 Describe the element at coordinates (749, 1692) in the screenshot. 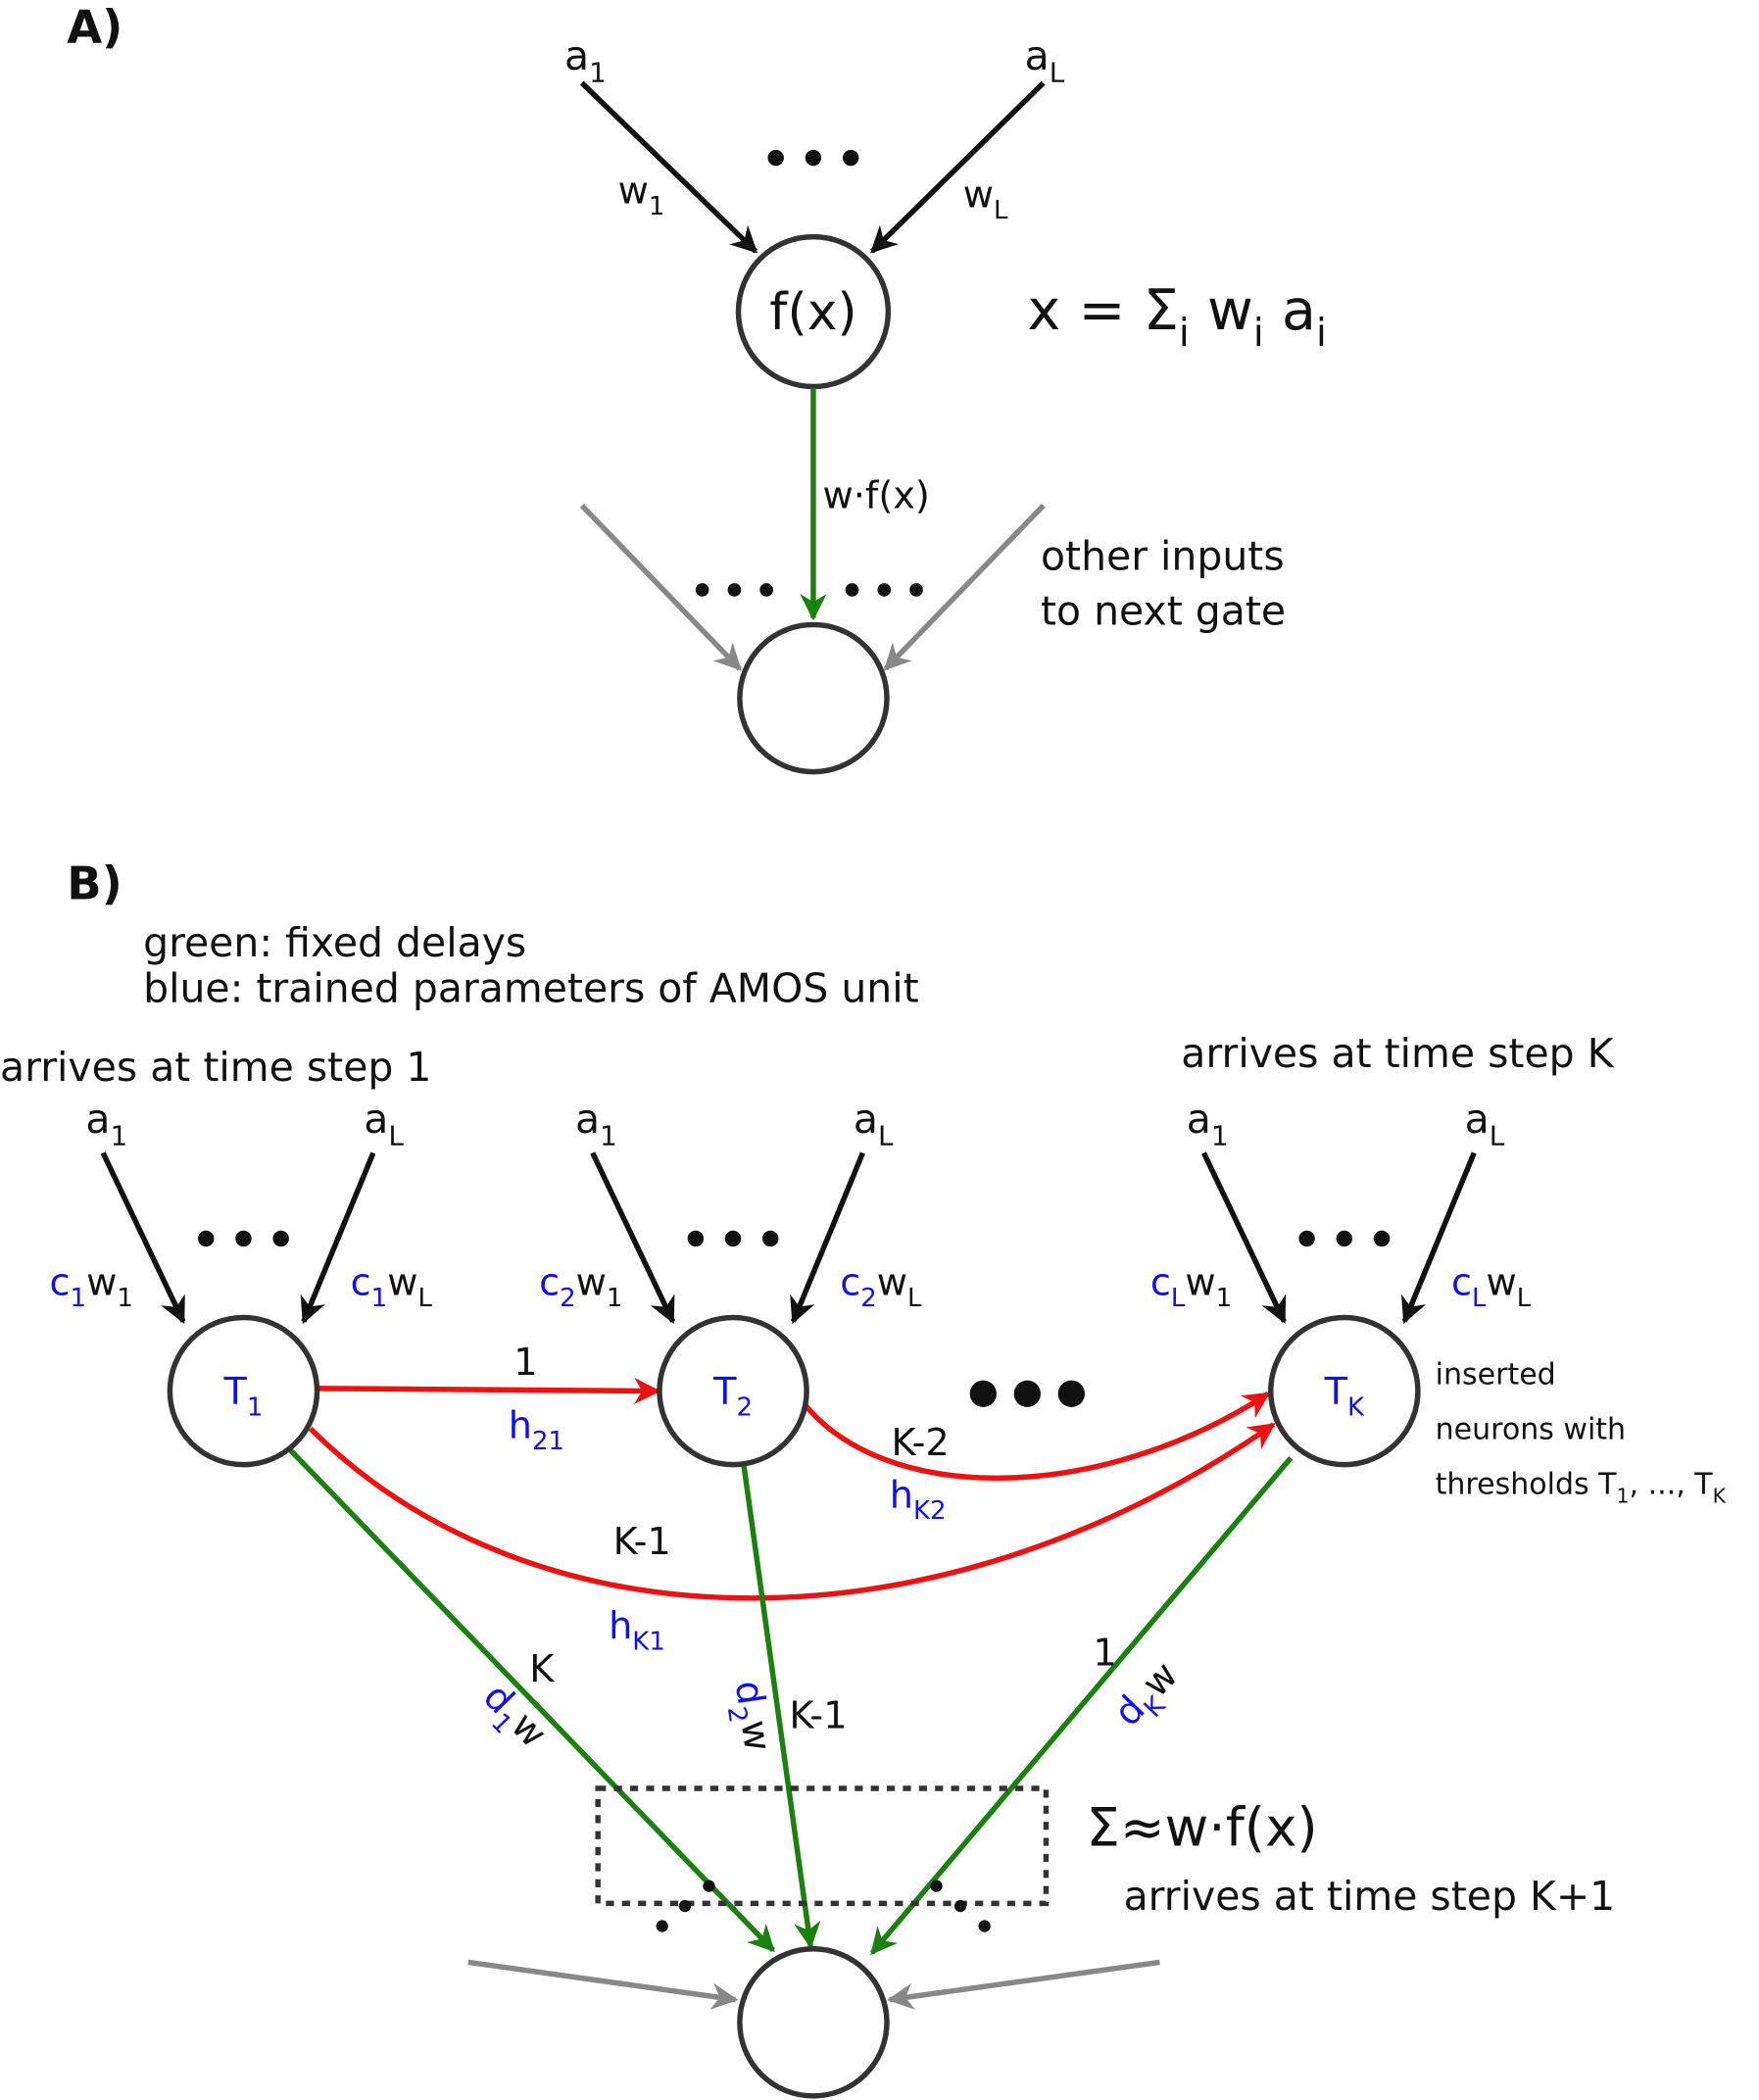

I see `param-label-text: d` at that location.